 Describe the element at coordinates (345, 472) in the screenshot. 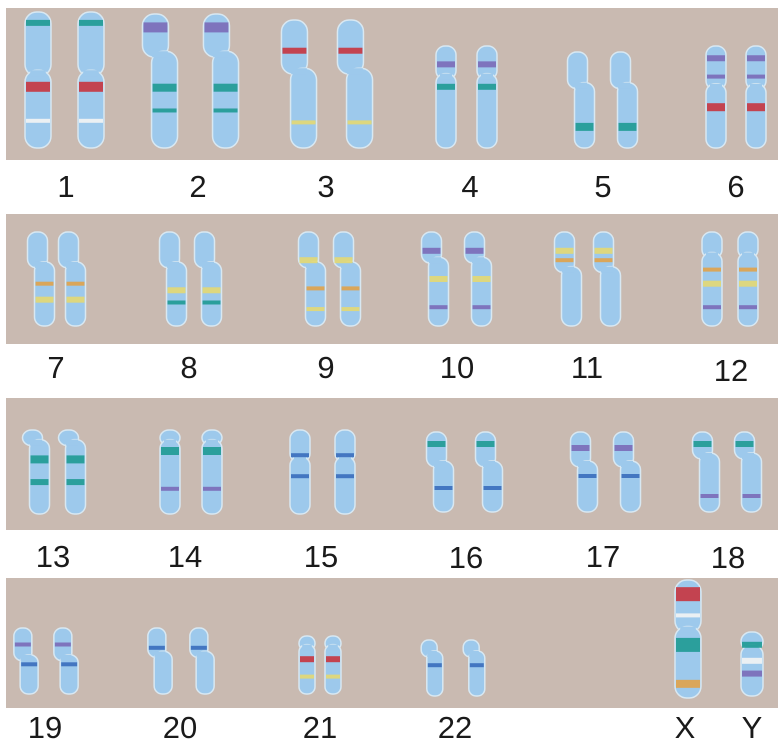

I see `chromosome-15-b` at that location.